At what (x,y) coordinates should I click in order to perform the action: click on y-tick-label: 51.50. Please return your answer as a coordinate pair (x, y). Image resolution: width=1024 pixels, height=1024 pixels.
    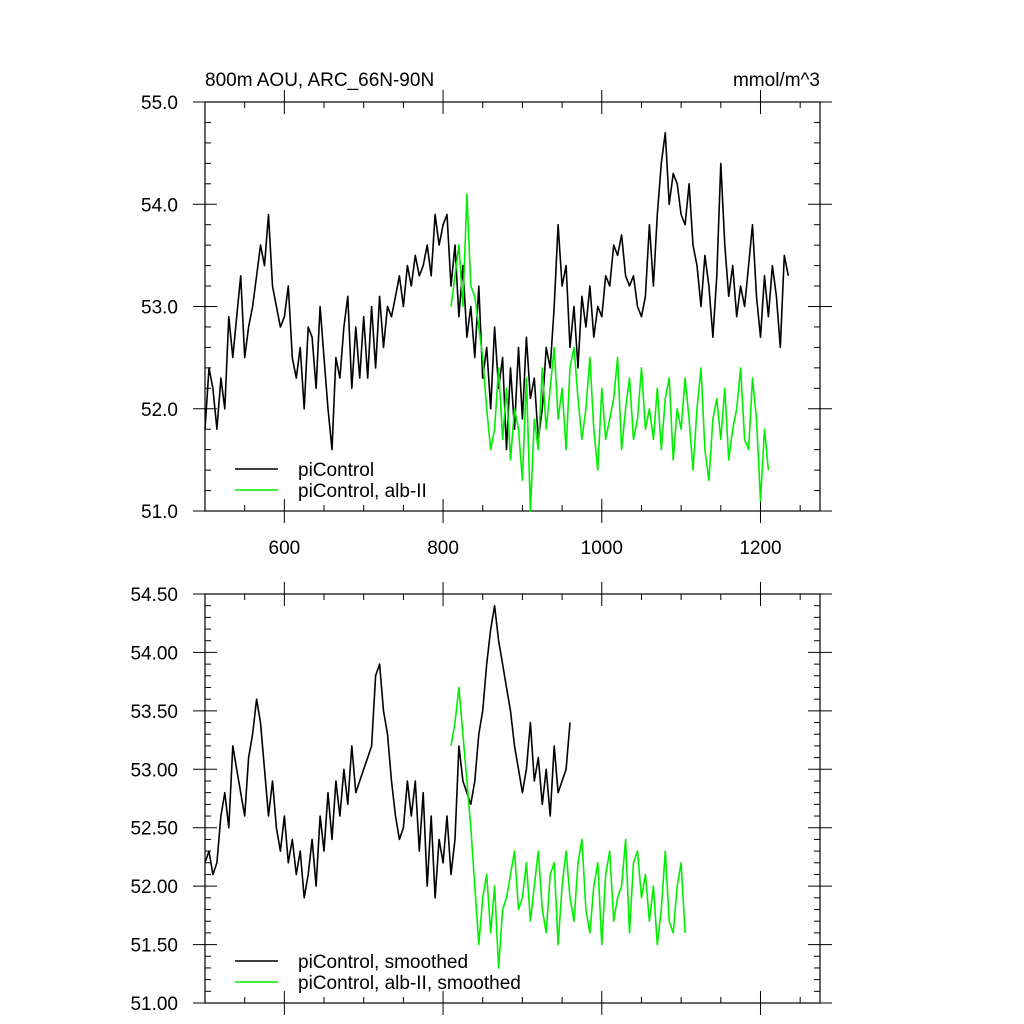
    Looking at the image, I should click on (154, 946).